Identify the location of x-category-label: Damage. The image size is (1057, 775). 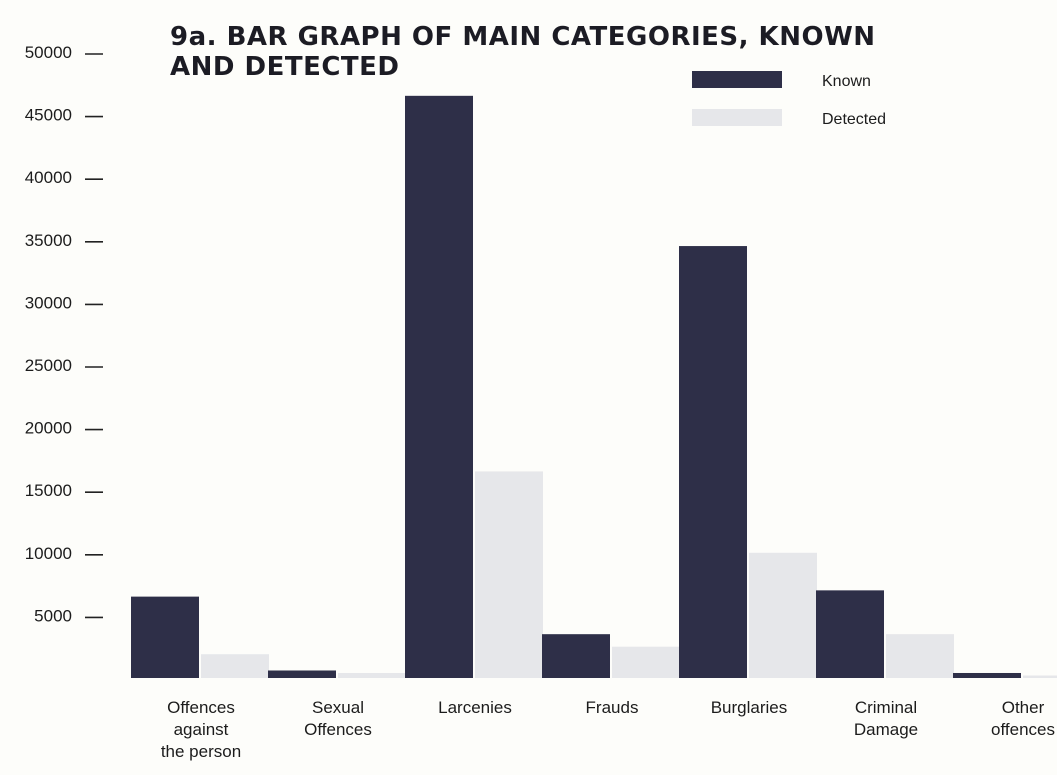
(886, 729).